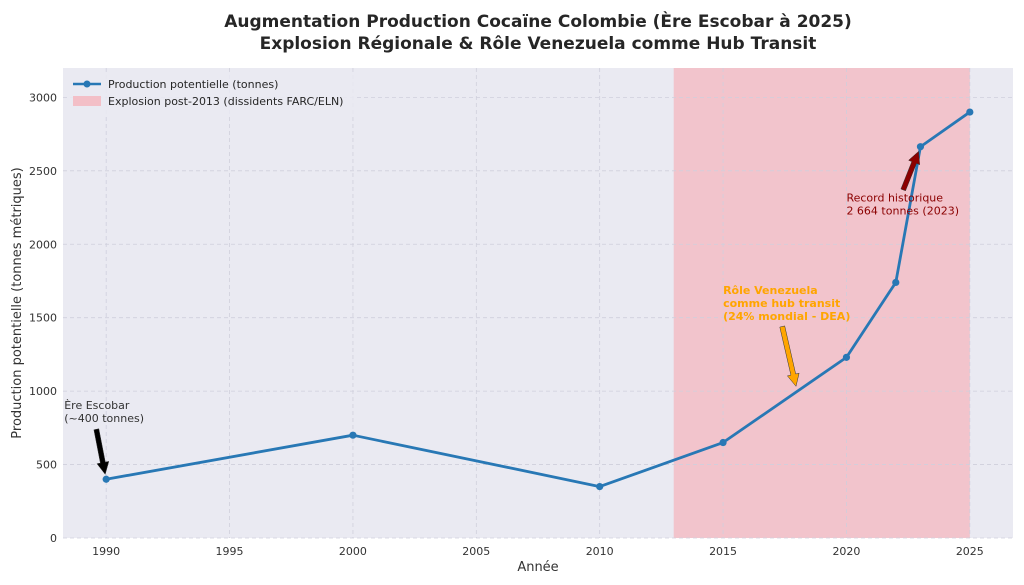  What do you see at coordinates (537, 567) in the screenshot?
I see `x-axis-label: Année` at bounding box center [537, 567].